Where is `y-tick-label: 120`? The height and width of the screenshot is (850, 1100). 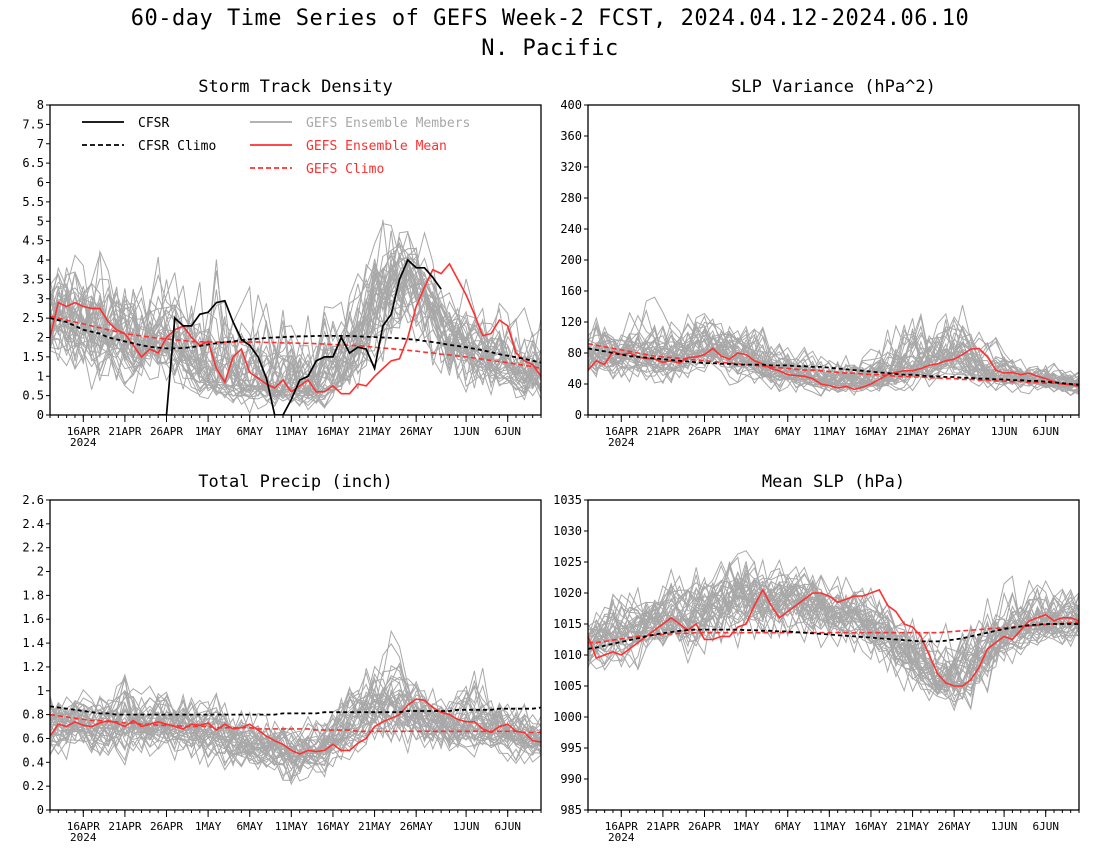 y-tick-label: 120 is located at coordinates (571, 322).